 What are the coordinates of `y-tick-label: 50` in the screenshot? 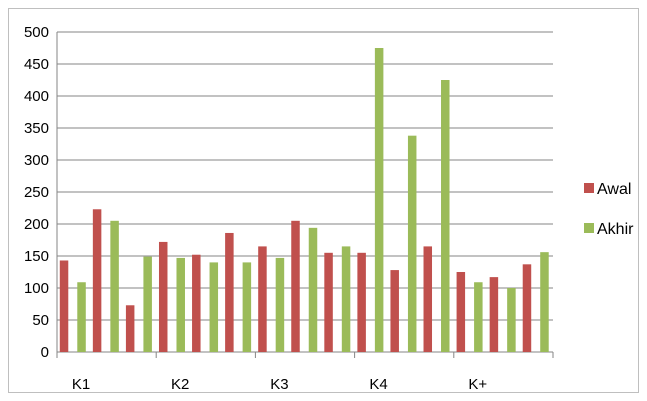 It's located at (40, 320).